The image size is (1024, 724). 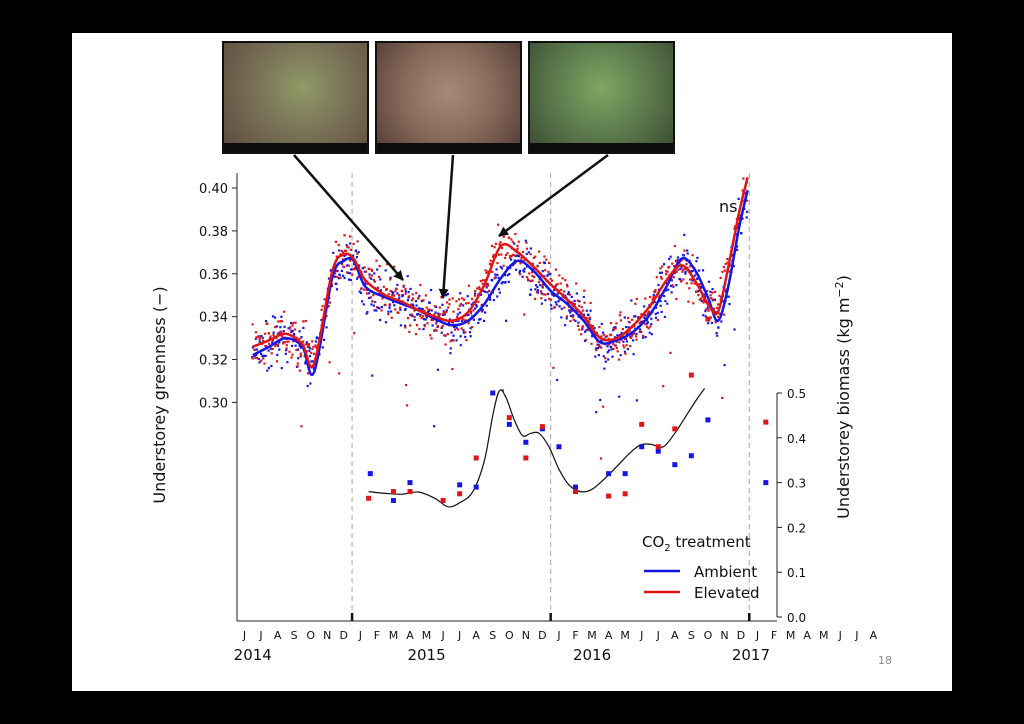 I want to click on left-tick-label: 0.32, so click(x=213, y=361).